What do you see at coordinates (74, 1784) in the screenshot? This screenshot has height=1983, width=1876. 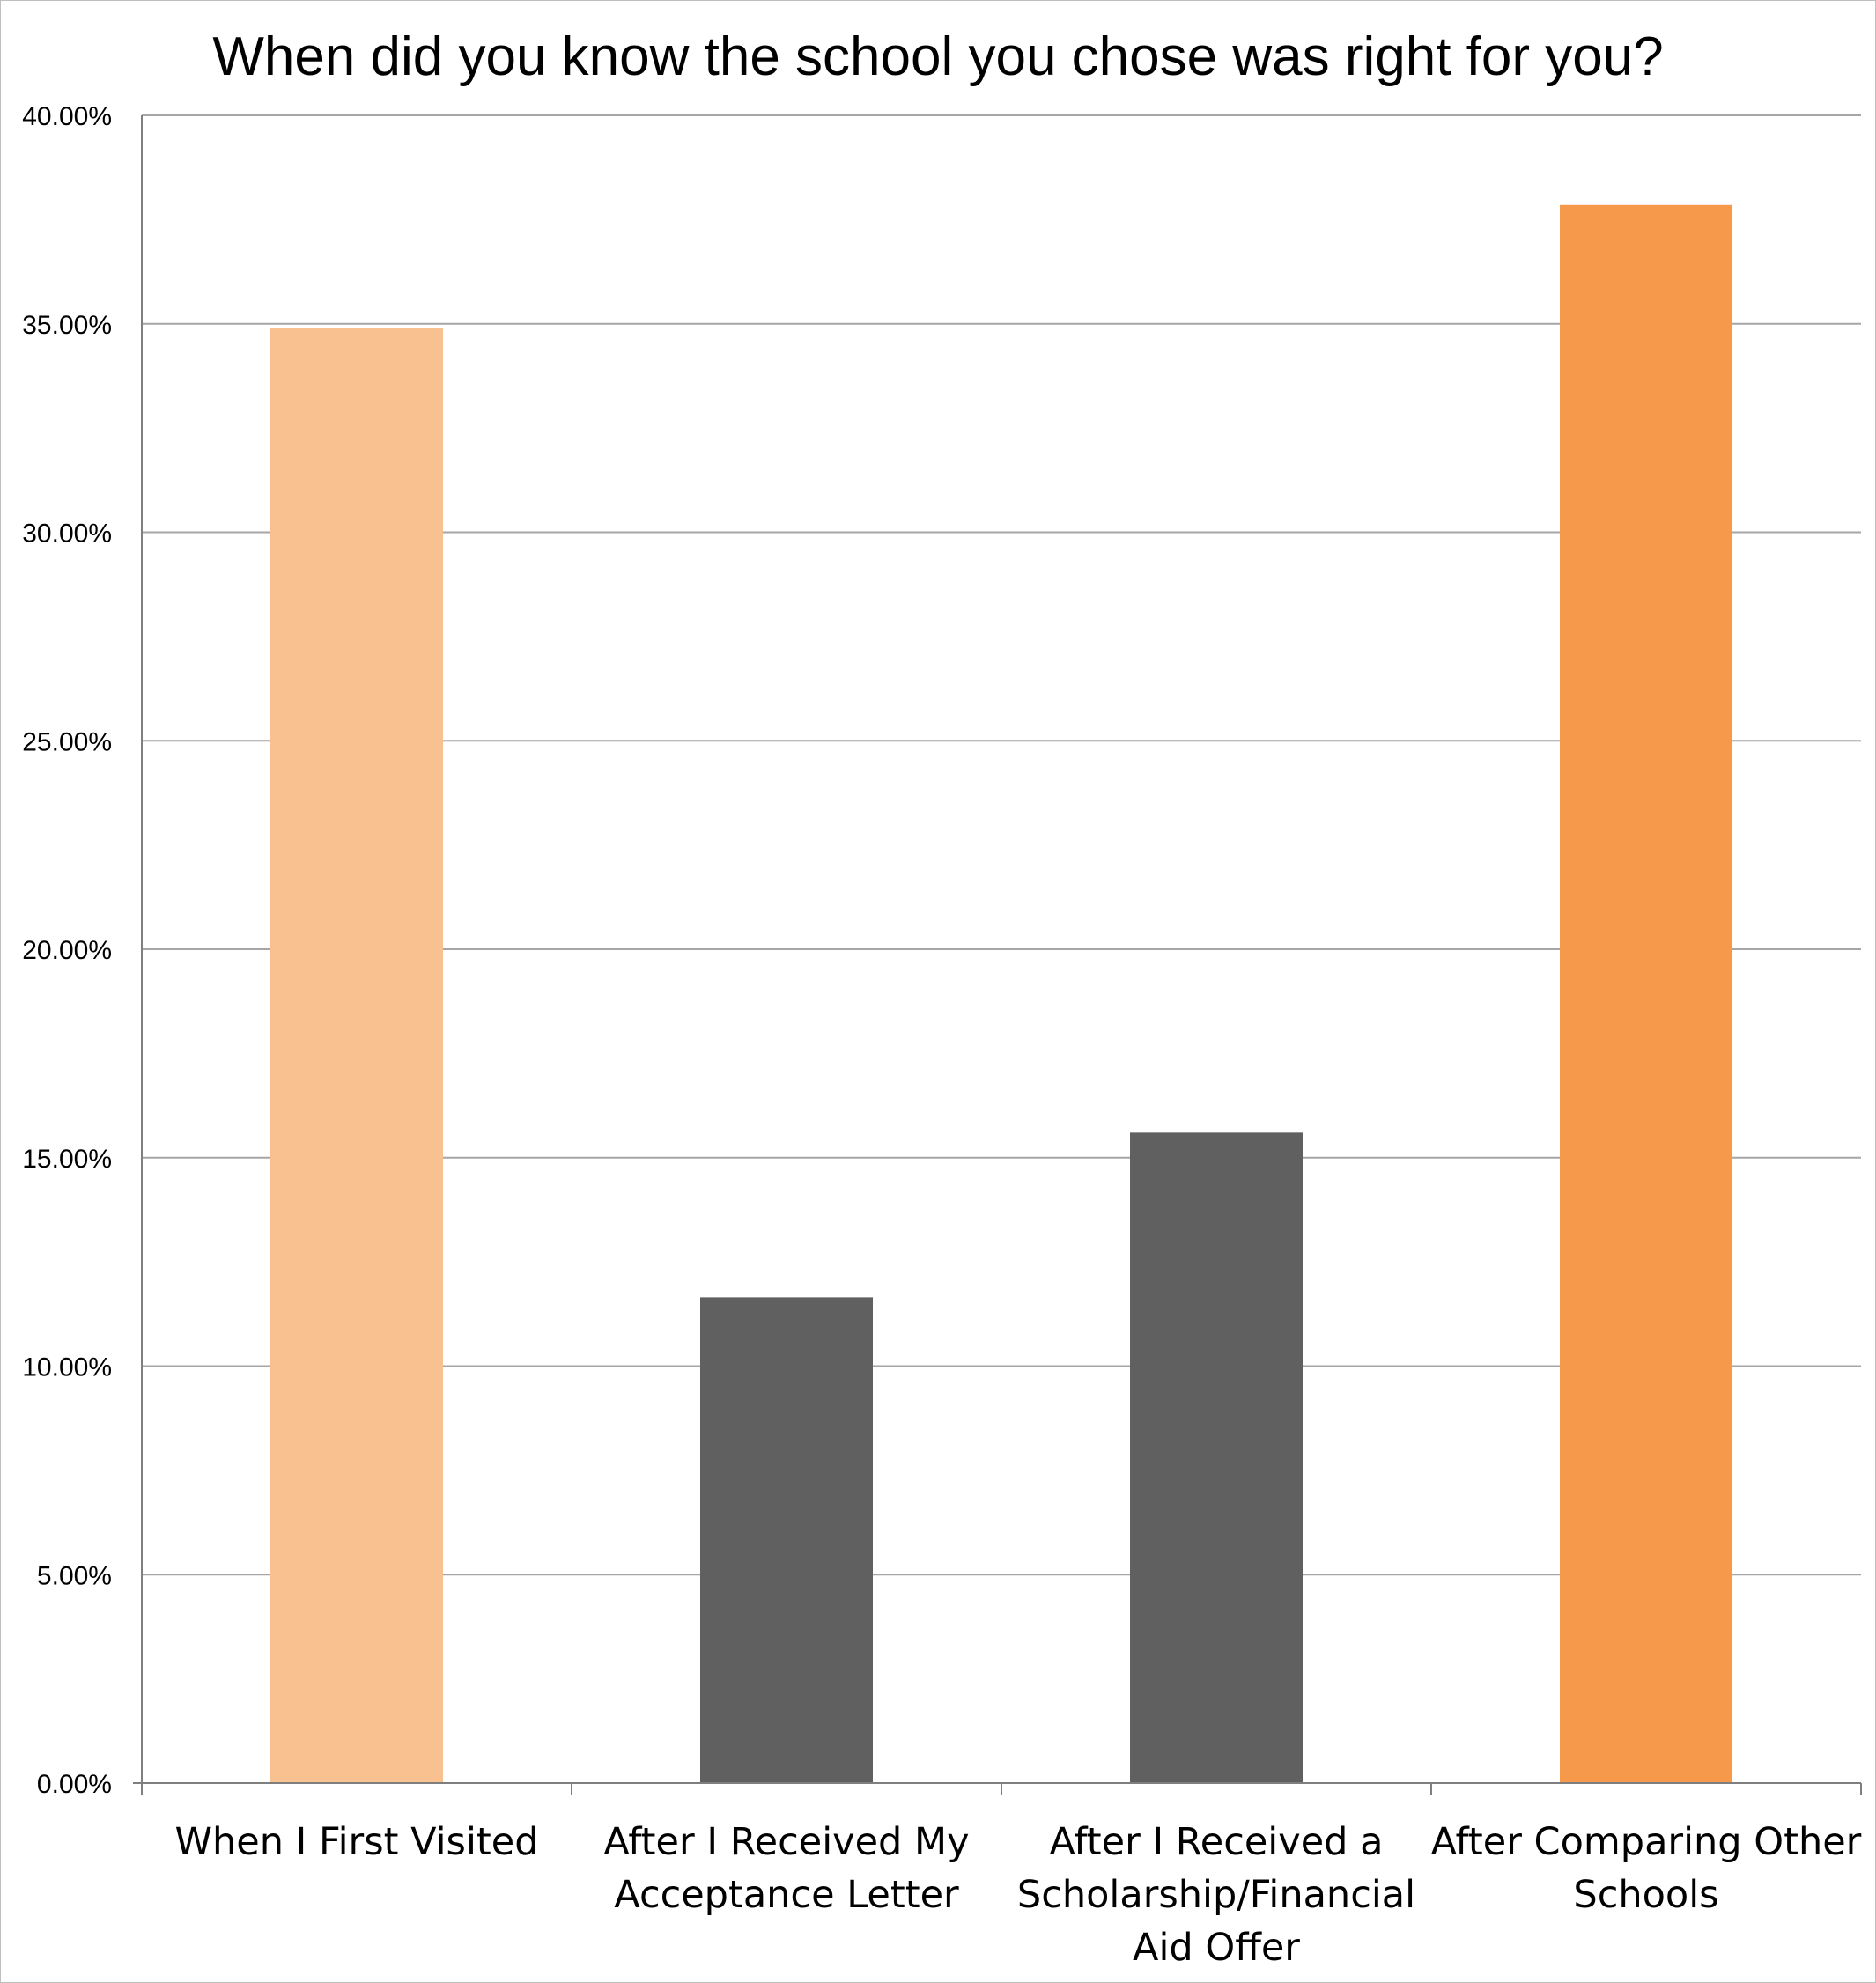 I see `y-tick-label: 0.00%` at bounding box center [74, 1784].